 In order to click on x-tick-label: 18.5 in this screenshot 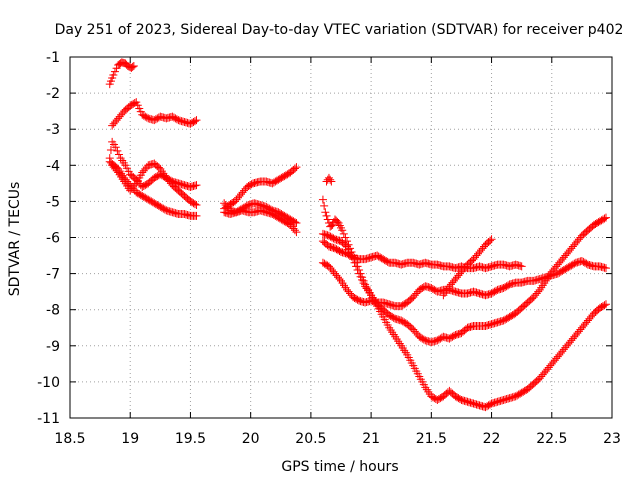, I will do `click(69, 439)`.